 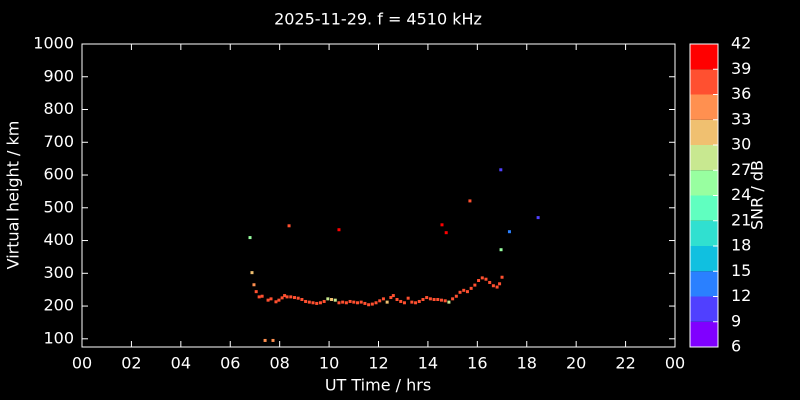 I want to click on x-tick-label: 12, so click(x=378, y=363).